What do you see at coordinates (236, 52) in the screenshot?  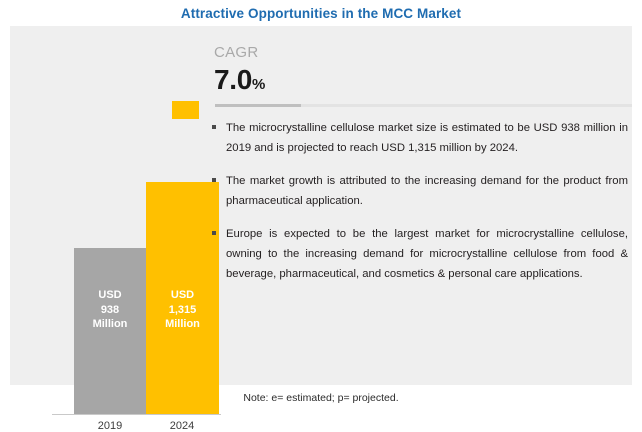 I see `cagr-label: CAGR` at bounding box center [236, 52].